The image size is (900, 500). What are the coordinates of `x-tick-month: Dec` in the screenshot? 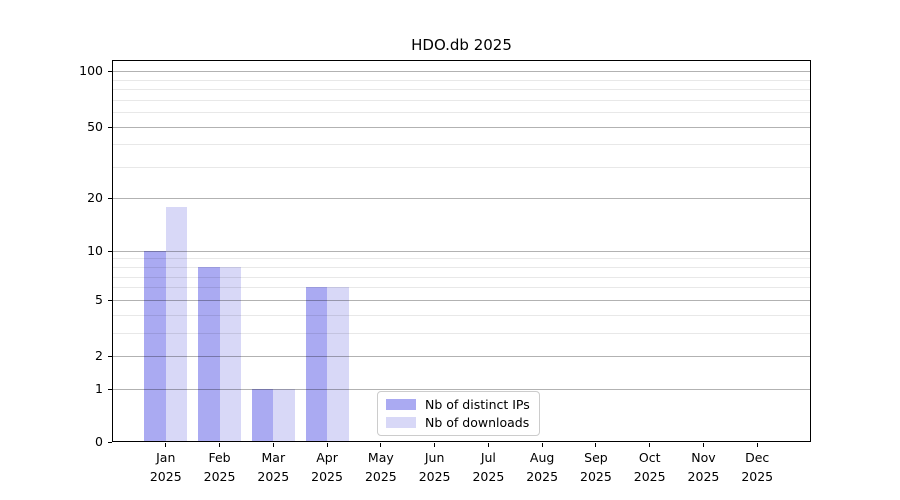 It's located at (757, 457).